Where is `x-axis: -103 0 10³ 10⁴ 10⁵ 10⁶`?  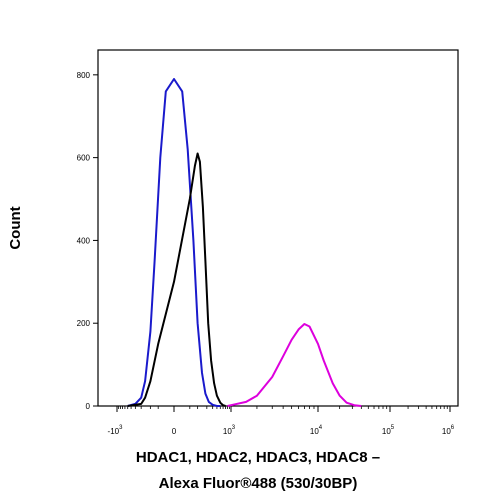
x-axis: -103 0 10³ 10⁴ 10⁵ 10⁶ is located at coordinates (281, 421).